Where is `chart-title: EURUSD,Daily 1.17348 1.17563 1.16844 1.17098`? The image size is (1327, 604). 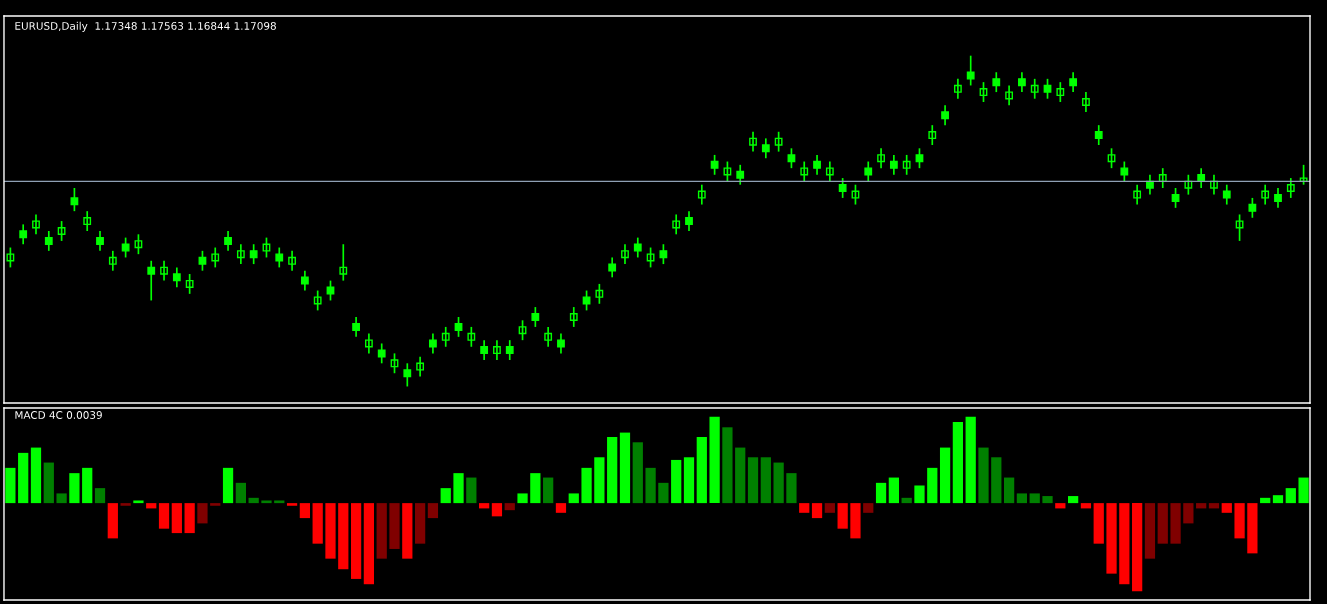
chart-title: EURUSD,Daily 1.17348 1.17563 1.16844 1.17098 is located at coordinates (145, 26).